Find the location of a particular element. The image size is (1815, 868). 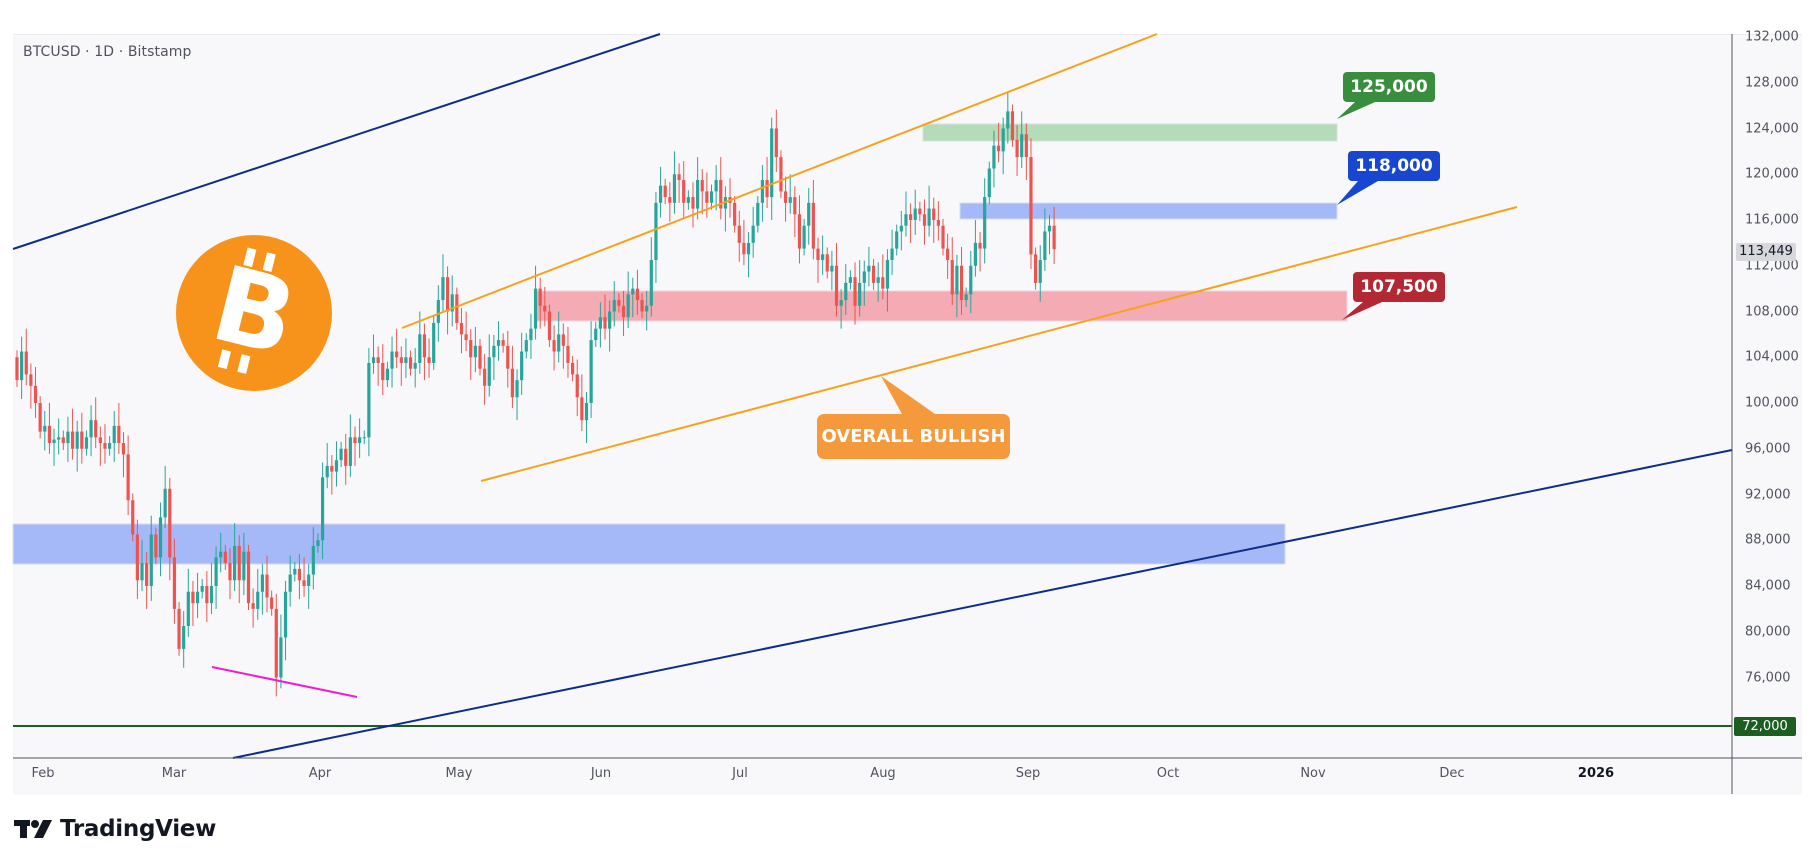

time-tick-label: Dec is located at coordinates (1452, 773).